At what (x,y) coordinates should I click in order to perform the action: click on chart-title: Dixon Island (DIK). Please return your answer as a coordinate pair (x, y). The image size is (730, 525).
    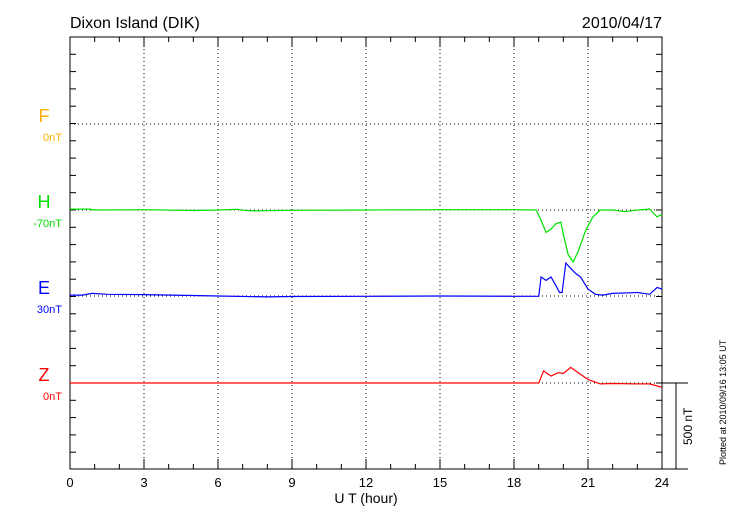
    Looking at the image, I should click on (135, 23).